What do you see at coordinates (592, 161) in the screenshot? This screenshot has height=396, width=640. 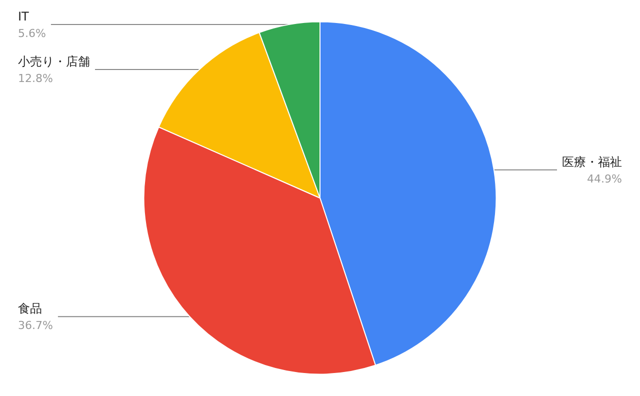 I see `slice-label: 医療・福祉` at bounding box center [592, 161].